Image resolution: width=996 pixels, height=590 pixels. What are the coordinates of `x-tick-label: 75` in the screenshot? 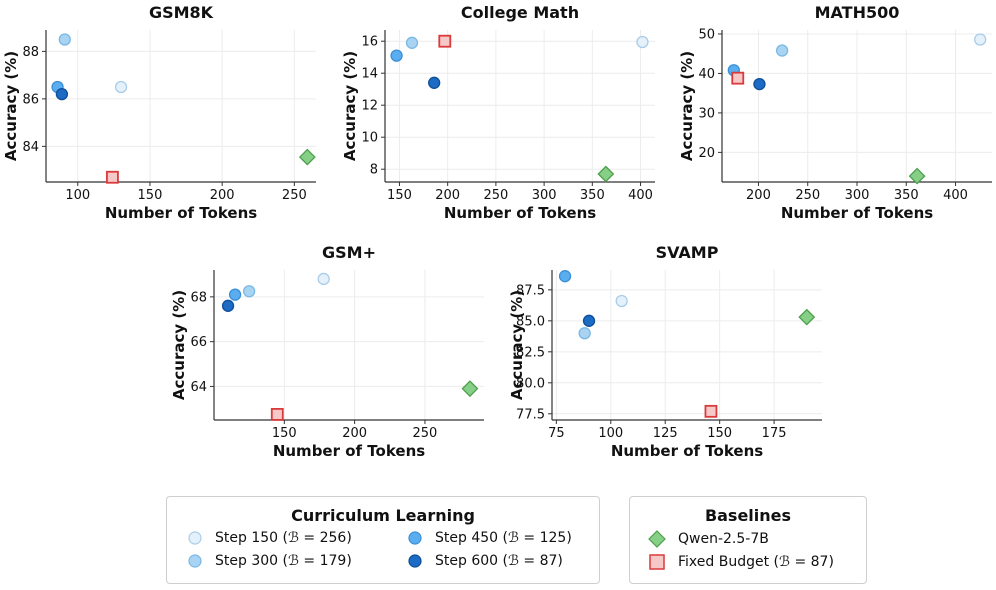 It's located at (556, 433).